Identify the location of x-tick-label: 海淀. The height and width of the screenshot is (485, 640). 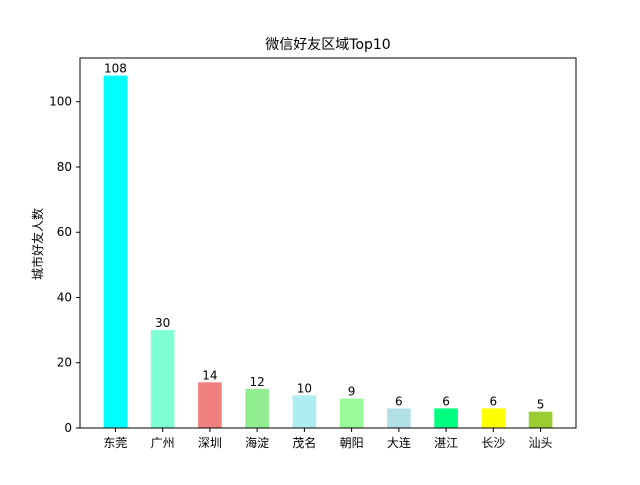
(257, 442).